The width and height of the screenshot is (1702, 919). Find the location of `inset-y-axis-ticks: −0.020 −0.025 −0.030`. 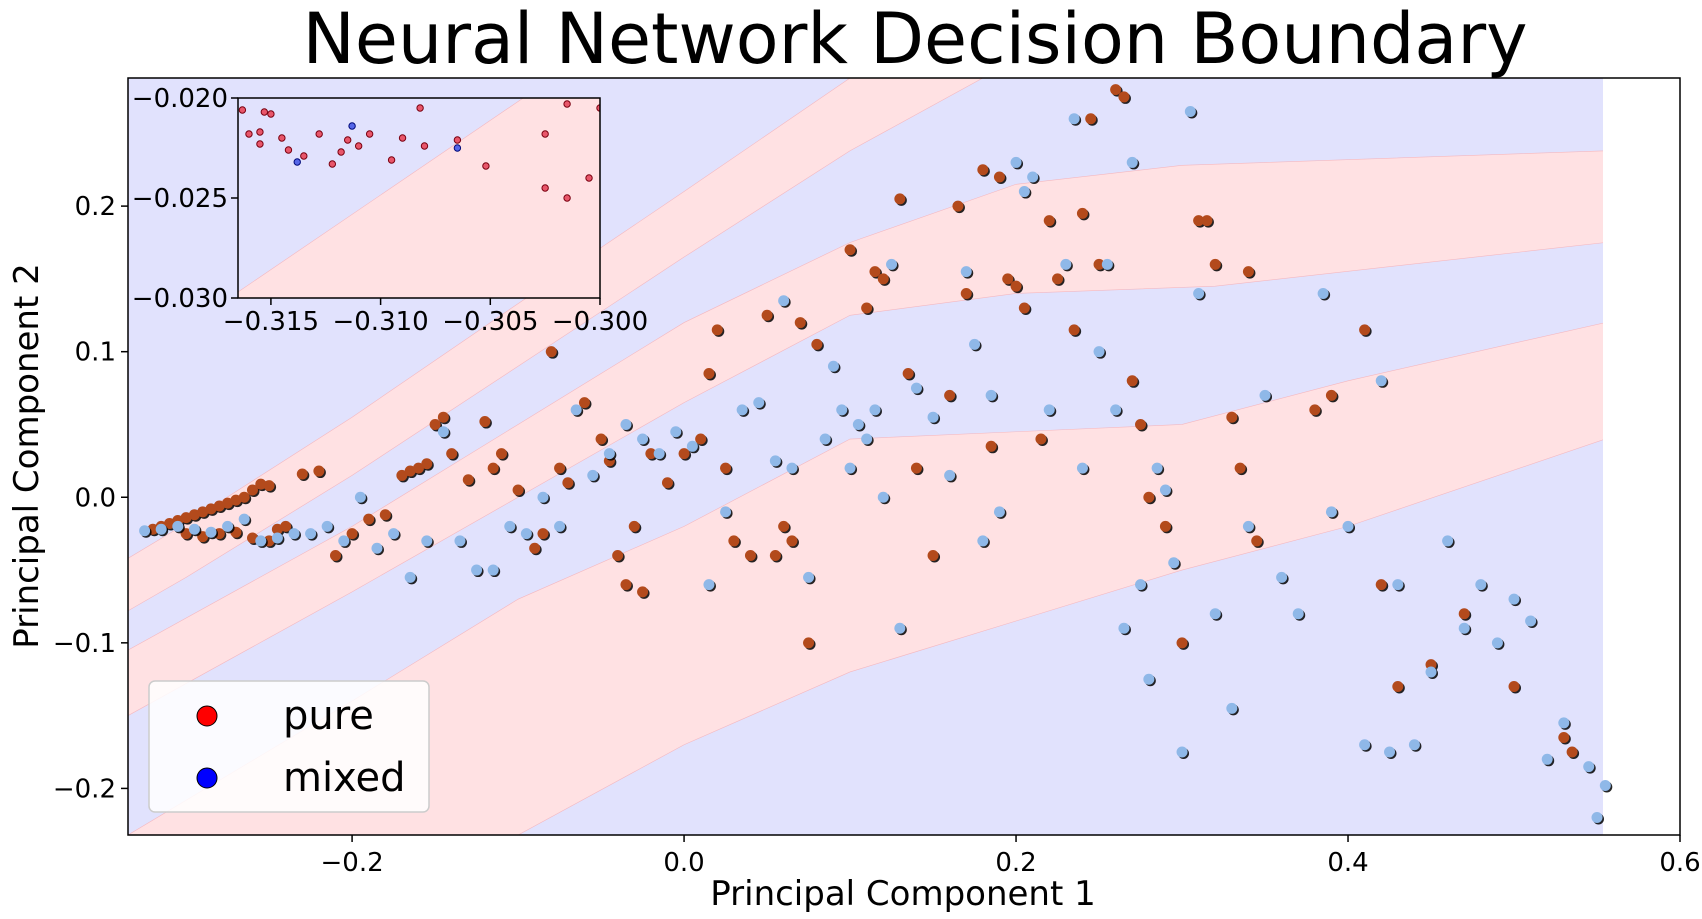

inset-y-axis-ticks: −0.020 −0.025 −0.030 is located at coordinates (185, 199).